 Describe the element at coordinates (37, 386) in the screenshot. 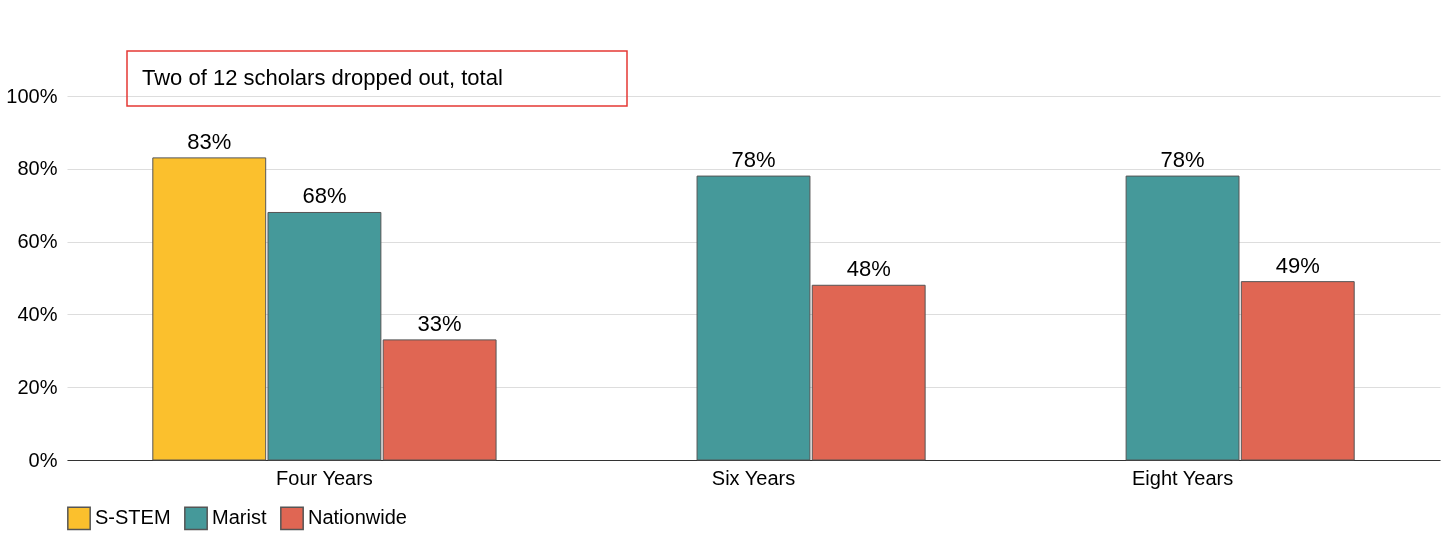

I see `y-tick-label: 20%` at that location.